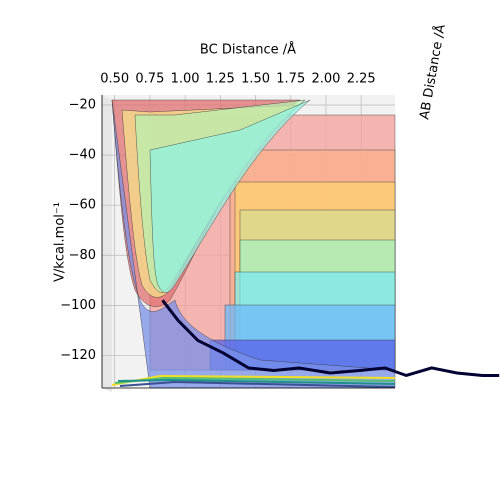 The height and width of the screenshot is (500, 500). I want to click on x-tick-label: 1.50, so click(255, 79).